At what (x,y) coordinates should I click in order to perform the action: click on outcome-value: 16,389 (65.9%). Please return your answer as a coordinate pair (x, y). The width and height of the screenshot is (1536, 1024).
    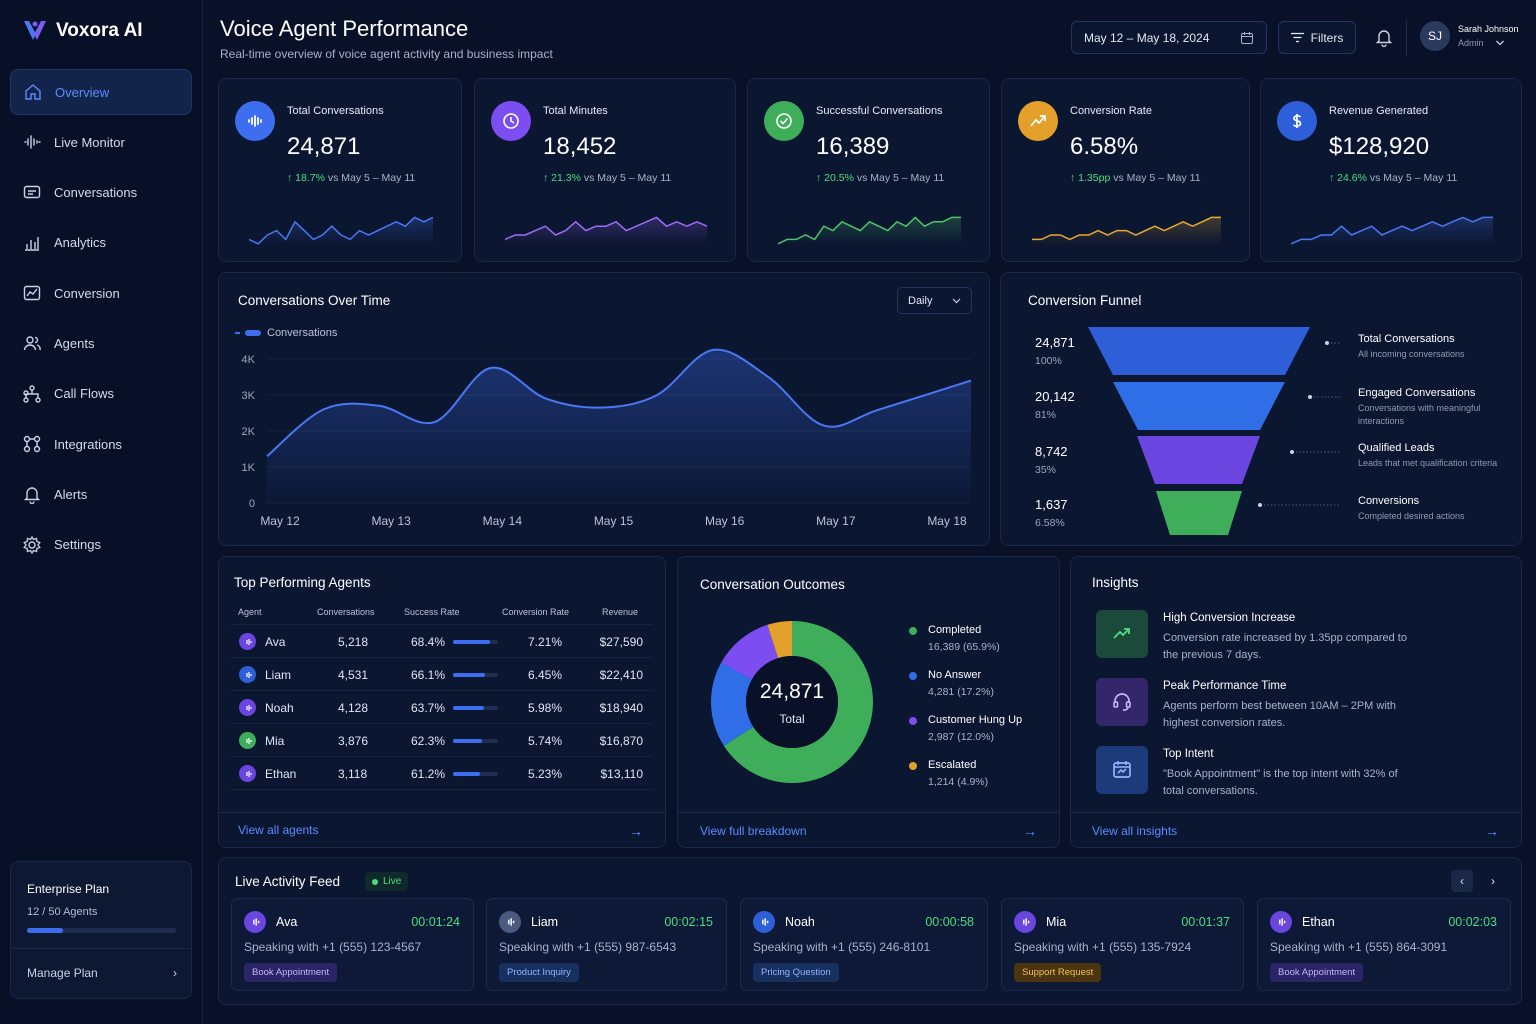
    Looking at the image, I should click on (964, 647).